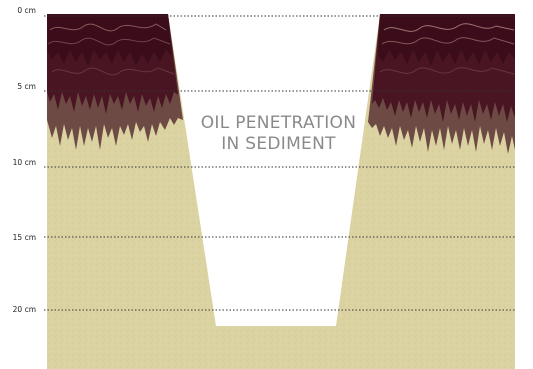 This screenshot has width=533, height=369. What do you see at coordinates (26, 10) in the screenshot?
I see `depth-label-0cm: 0 cm` at bounding box center [26, 10].